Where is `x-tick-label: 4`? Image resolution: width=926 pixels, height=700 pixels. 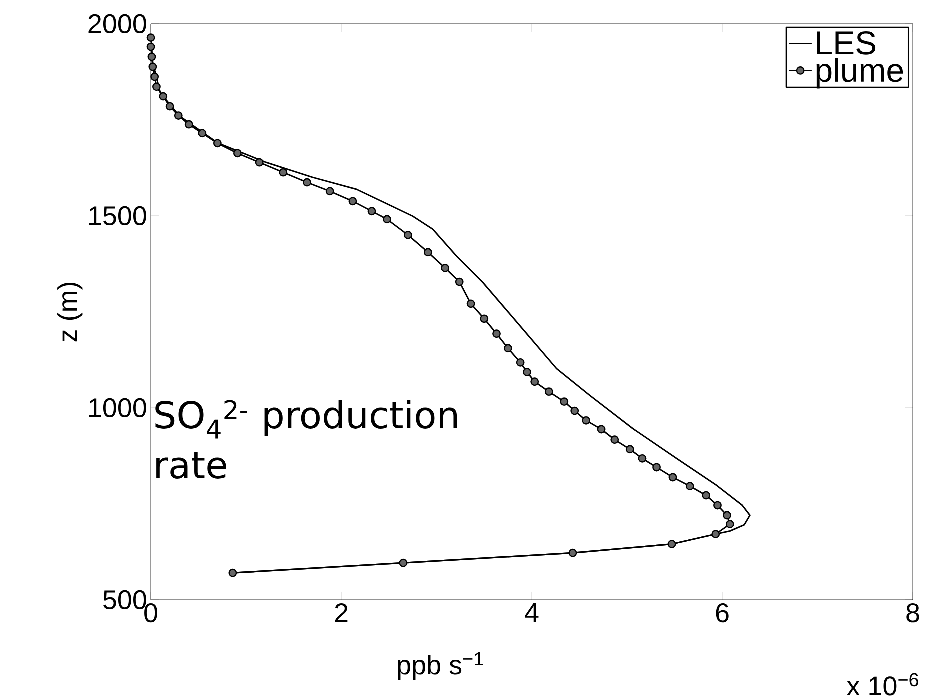
x-tick-label: 4 is located at coordinates (532, 613).